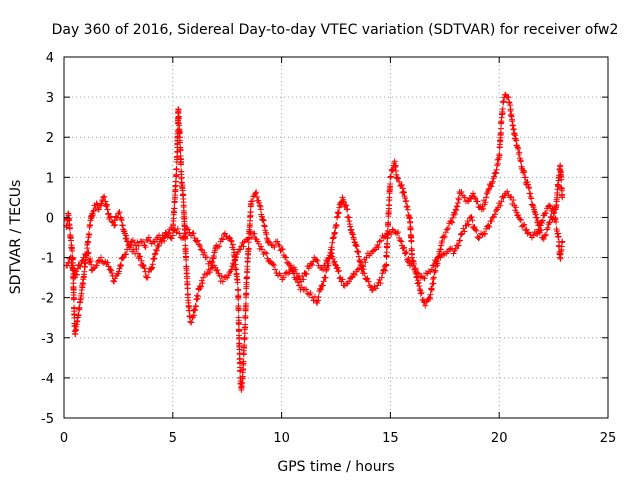 This screenshot has height=480, width=640. Describe the element at coordinates (335, 467) in the screenshot. I see `x-axis-label: GPS time / hours` at that location.